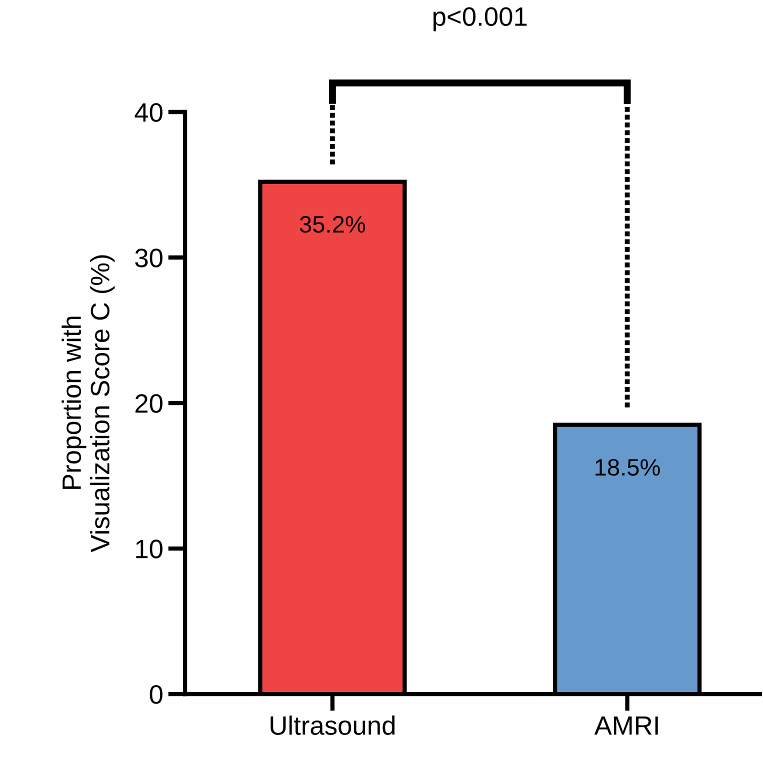 Image resolution: width=763 pixels, height=762 pixels. I want to click on y-tick-label: 20, so click(148, 403).